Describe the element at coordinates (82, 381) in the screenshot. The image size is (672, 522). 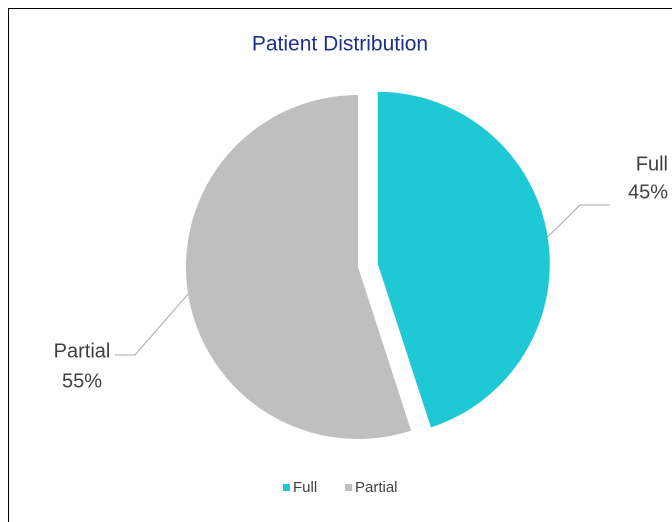
I see `data-label-value: 55%` at that location.